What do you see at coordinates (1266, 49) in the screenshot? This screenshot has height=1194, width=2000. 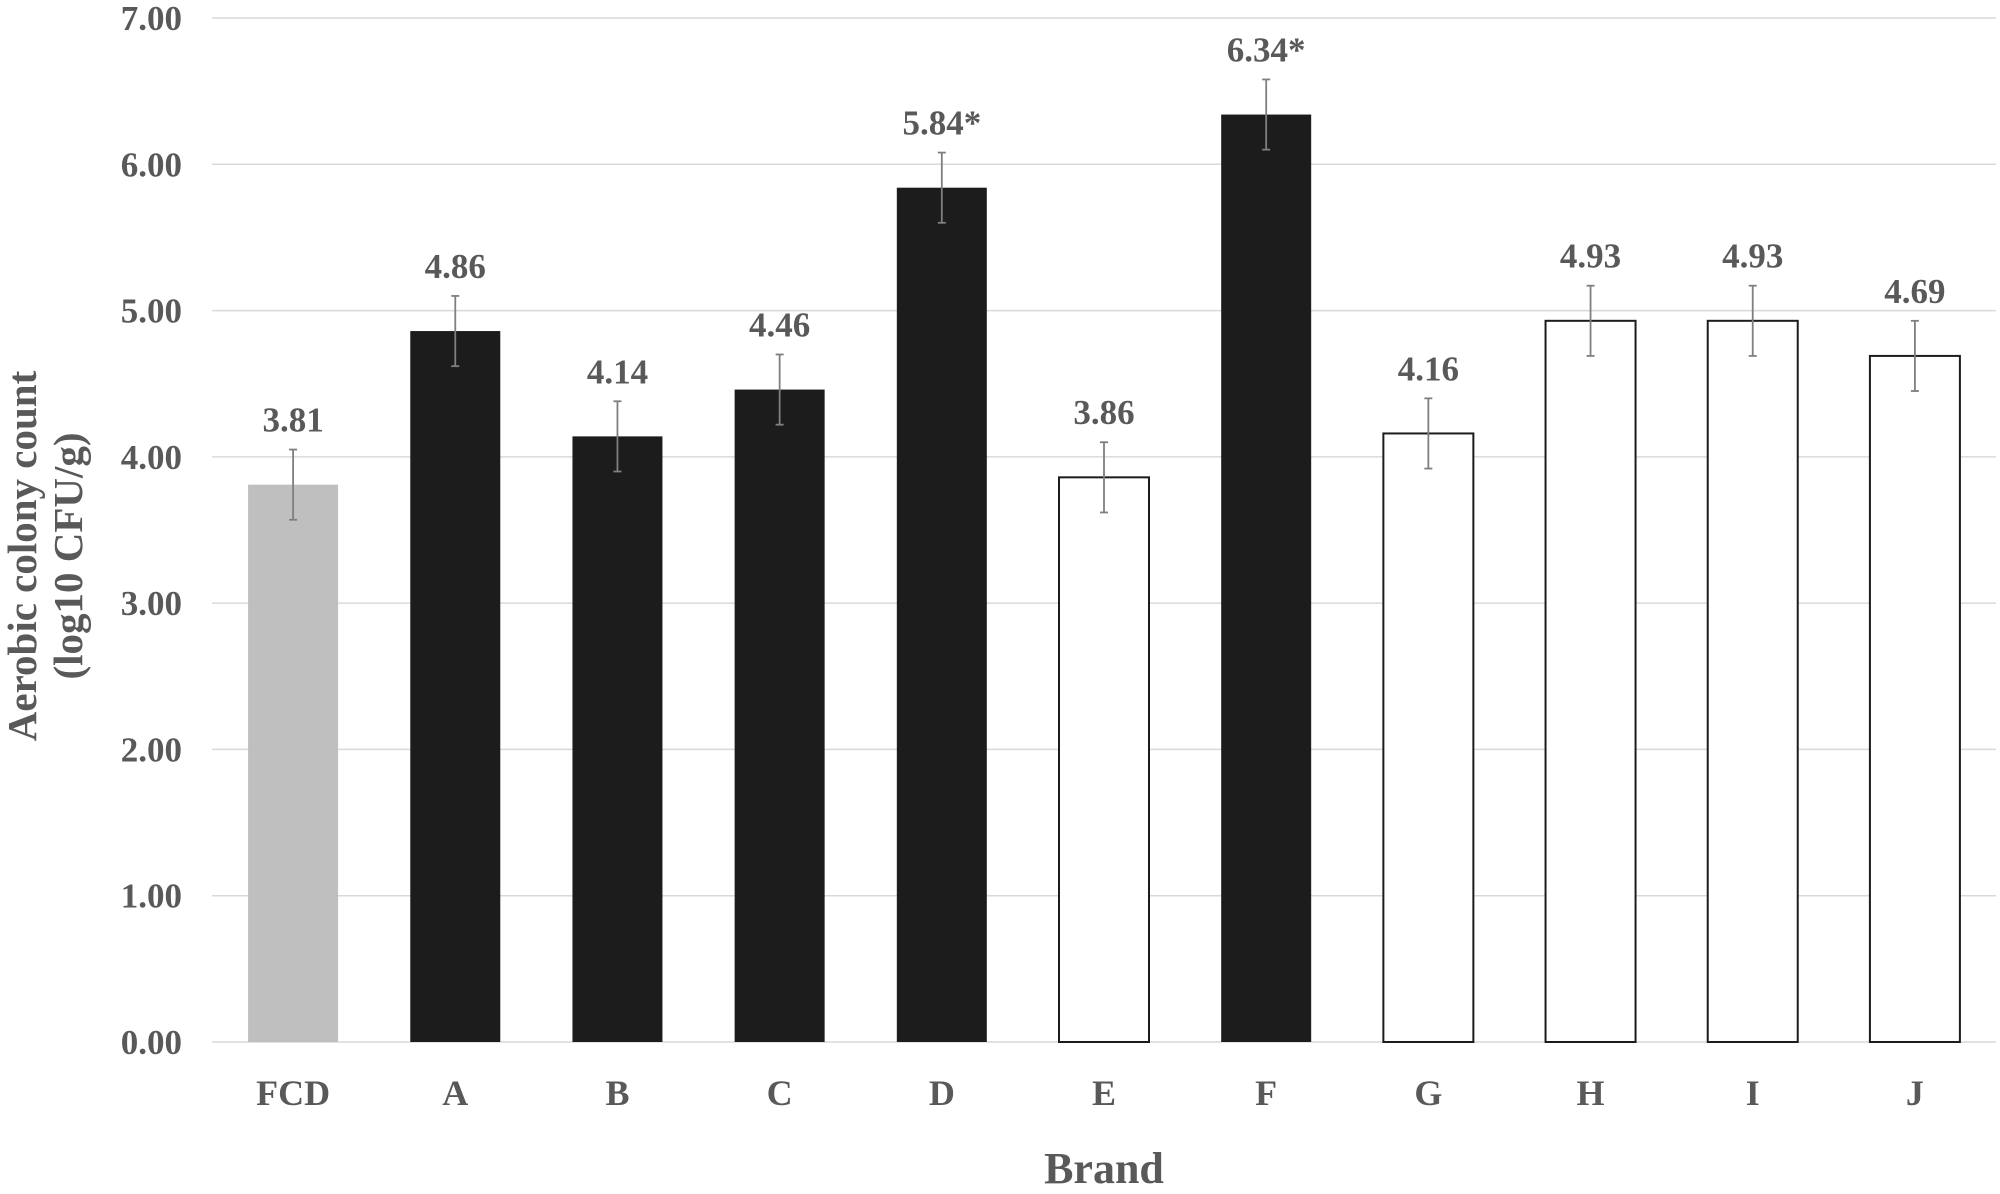 I see `data-label: 6.34*` at bounding box center [1266, 49].